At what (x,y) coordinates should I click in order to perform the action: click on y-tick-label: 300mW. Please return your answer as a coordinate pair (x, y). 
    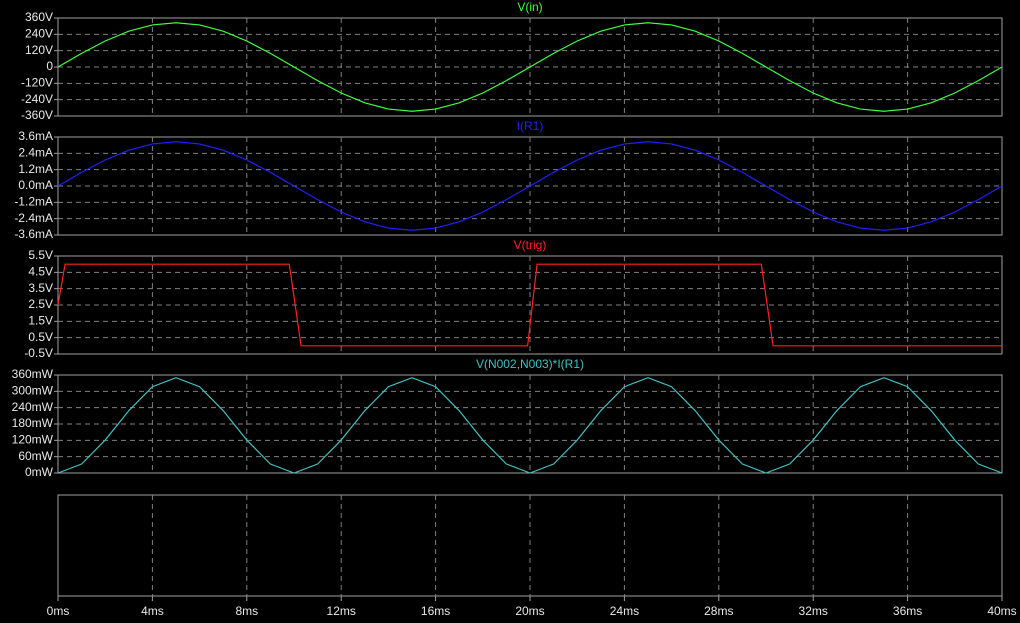
    Looking at the image, I should click on (33, 391).